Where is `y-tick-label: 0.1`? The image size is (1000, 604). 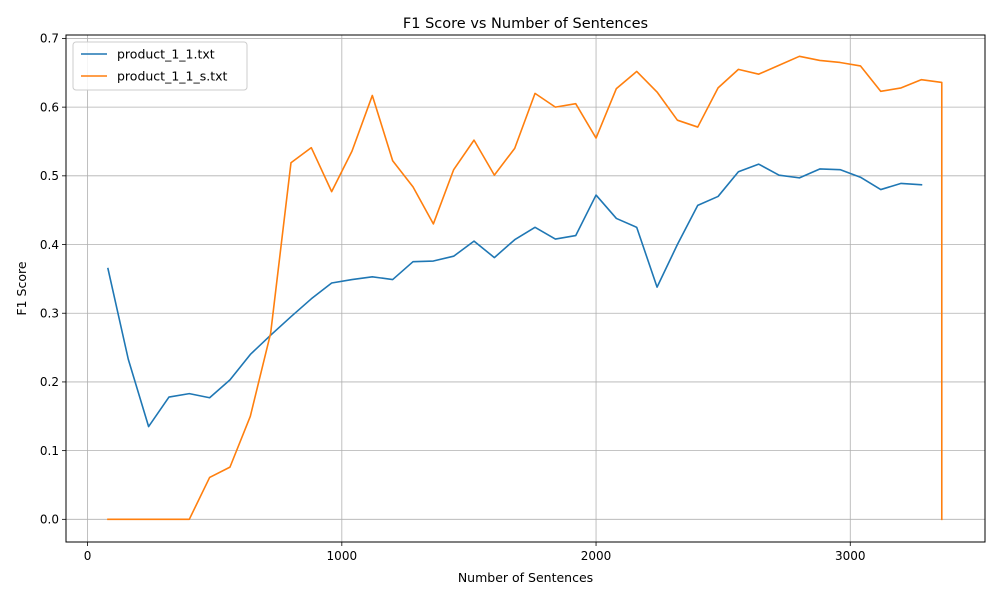
y-tick-label: 0.1 is located at coordinates (49, 451).